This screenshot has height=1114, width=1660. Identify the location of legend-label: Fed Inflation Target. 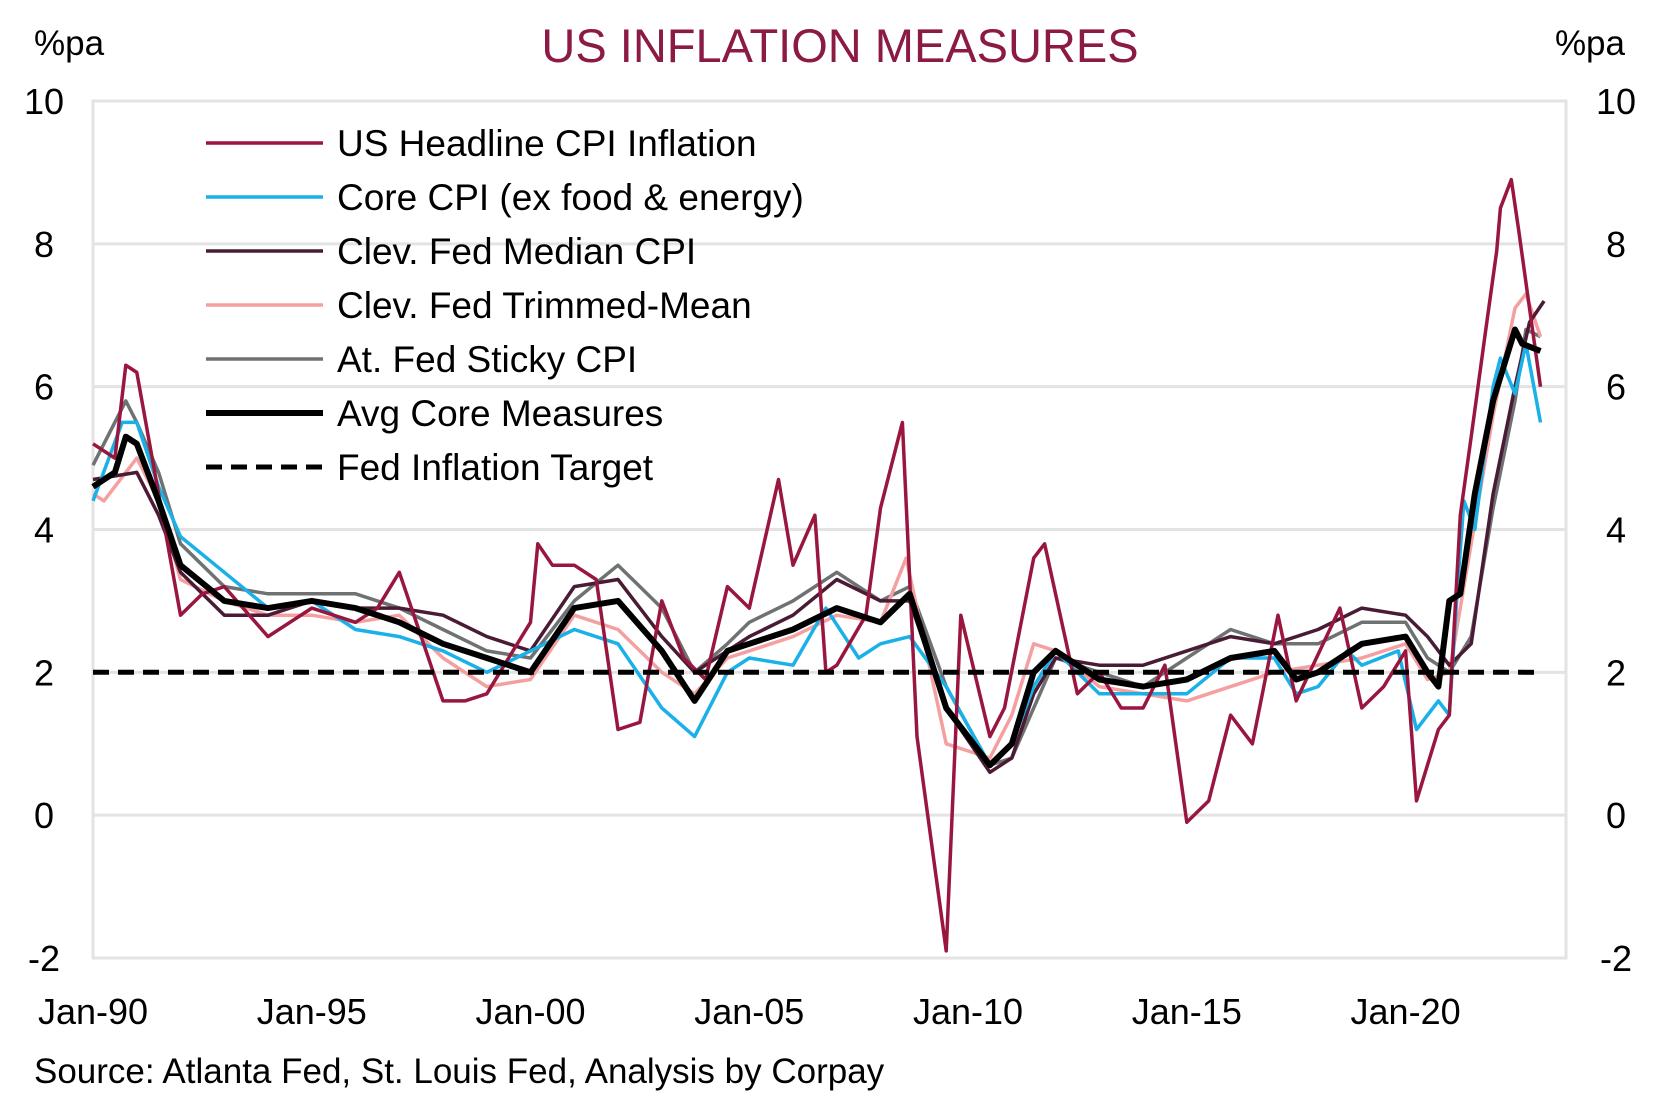
(495, 467).